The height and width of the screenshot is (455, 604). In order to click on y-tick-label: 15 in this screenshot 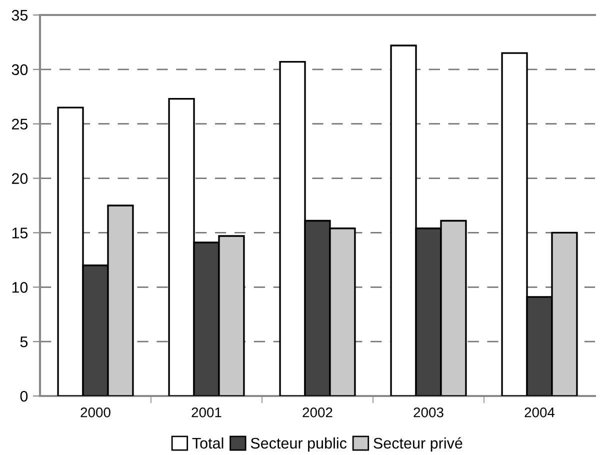, I will do `click(20, 233)`.